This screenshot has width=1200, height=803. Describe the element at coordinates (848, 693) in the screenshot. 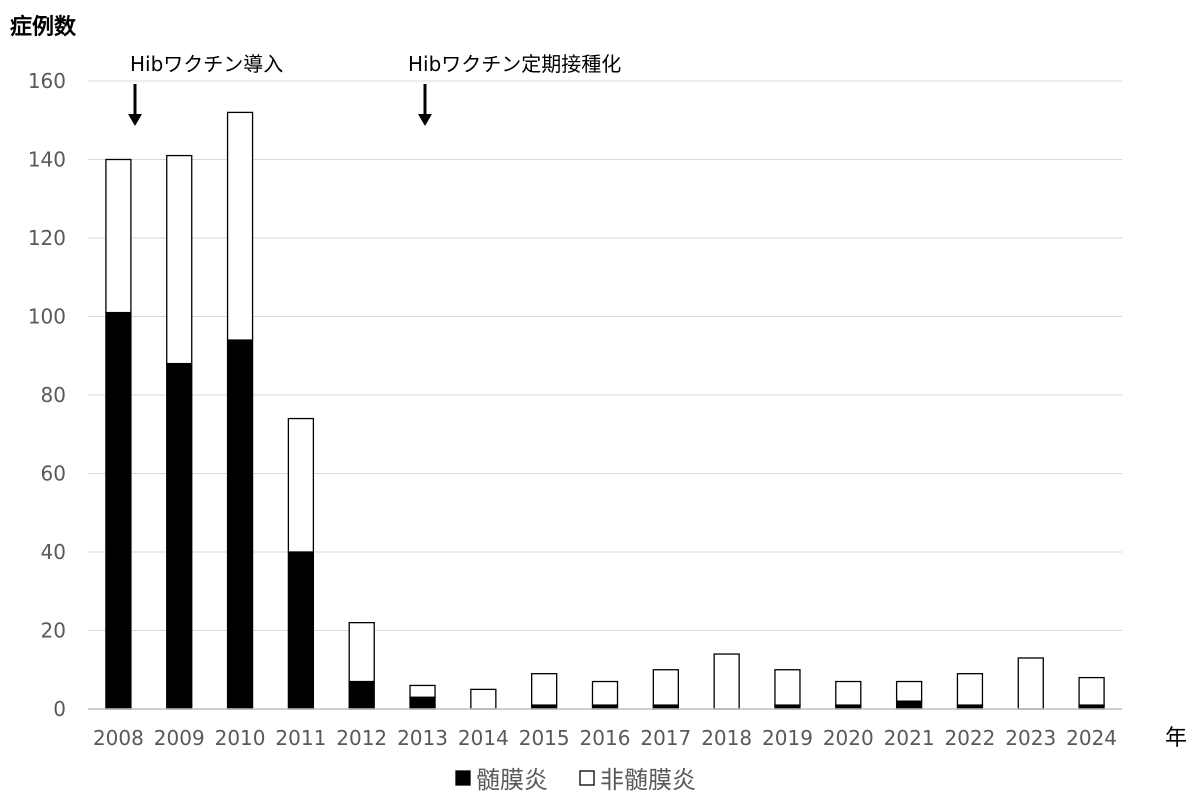

I see `bar-non-meningitis-2020` at that location.